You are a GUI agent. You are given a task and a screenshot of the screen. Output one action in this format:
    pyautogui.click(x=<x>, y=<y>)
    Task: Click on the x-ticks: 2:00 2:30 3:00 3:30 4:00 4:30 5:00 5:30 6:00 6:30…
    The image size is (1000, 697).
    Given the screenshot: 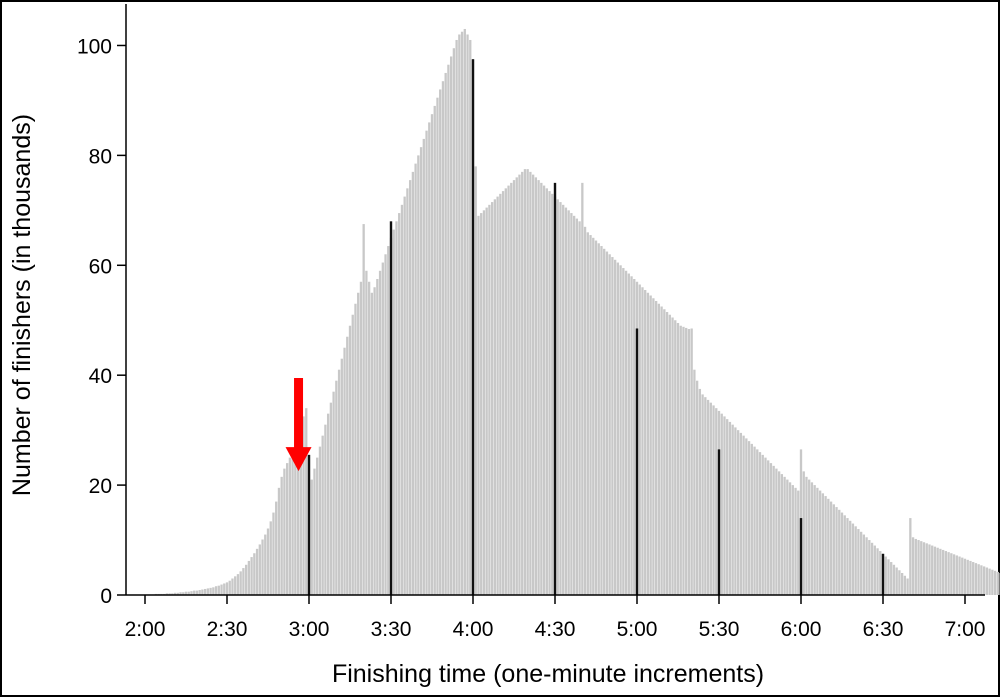 What is the action you would take?
    pyautogui.click(x=555, y=618)
    